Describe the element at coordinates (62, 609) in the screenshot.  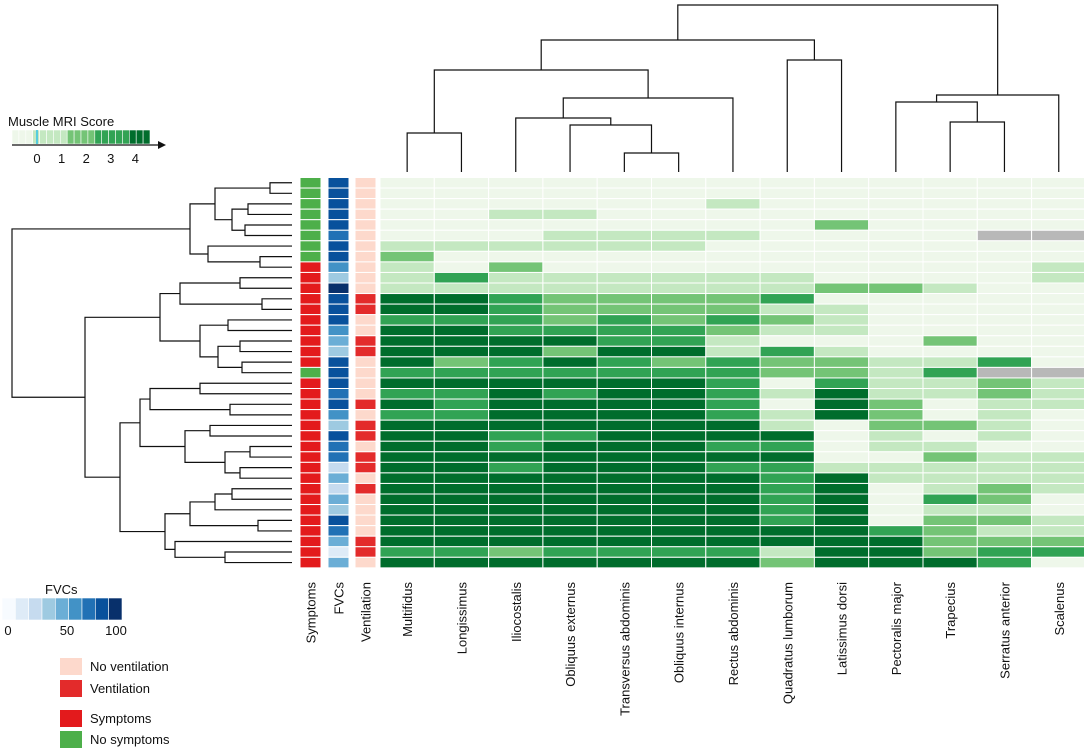
I see `fvc-legend-swatch` at that location.